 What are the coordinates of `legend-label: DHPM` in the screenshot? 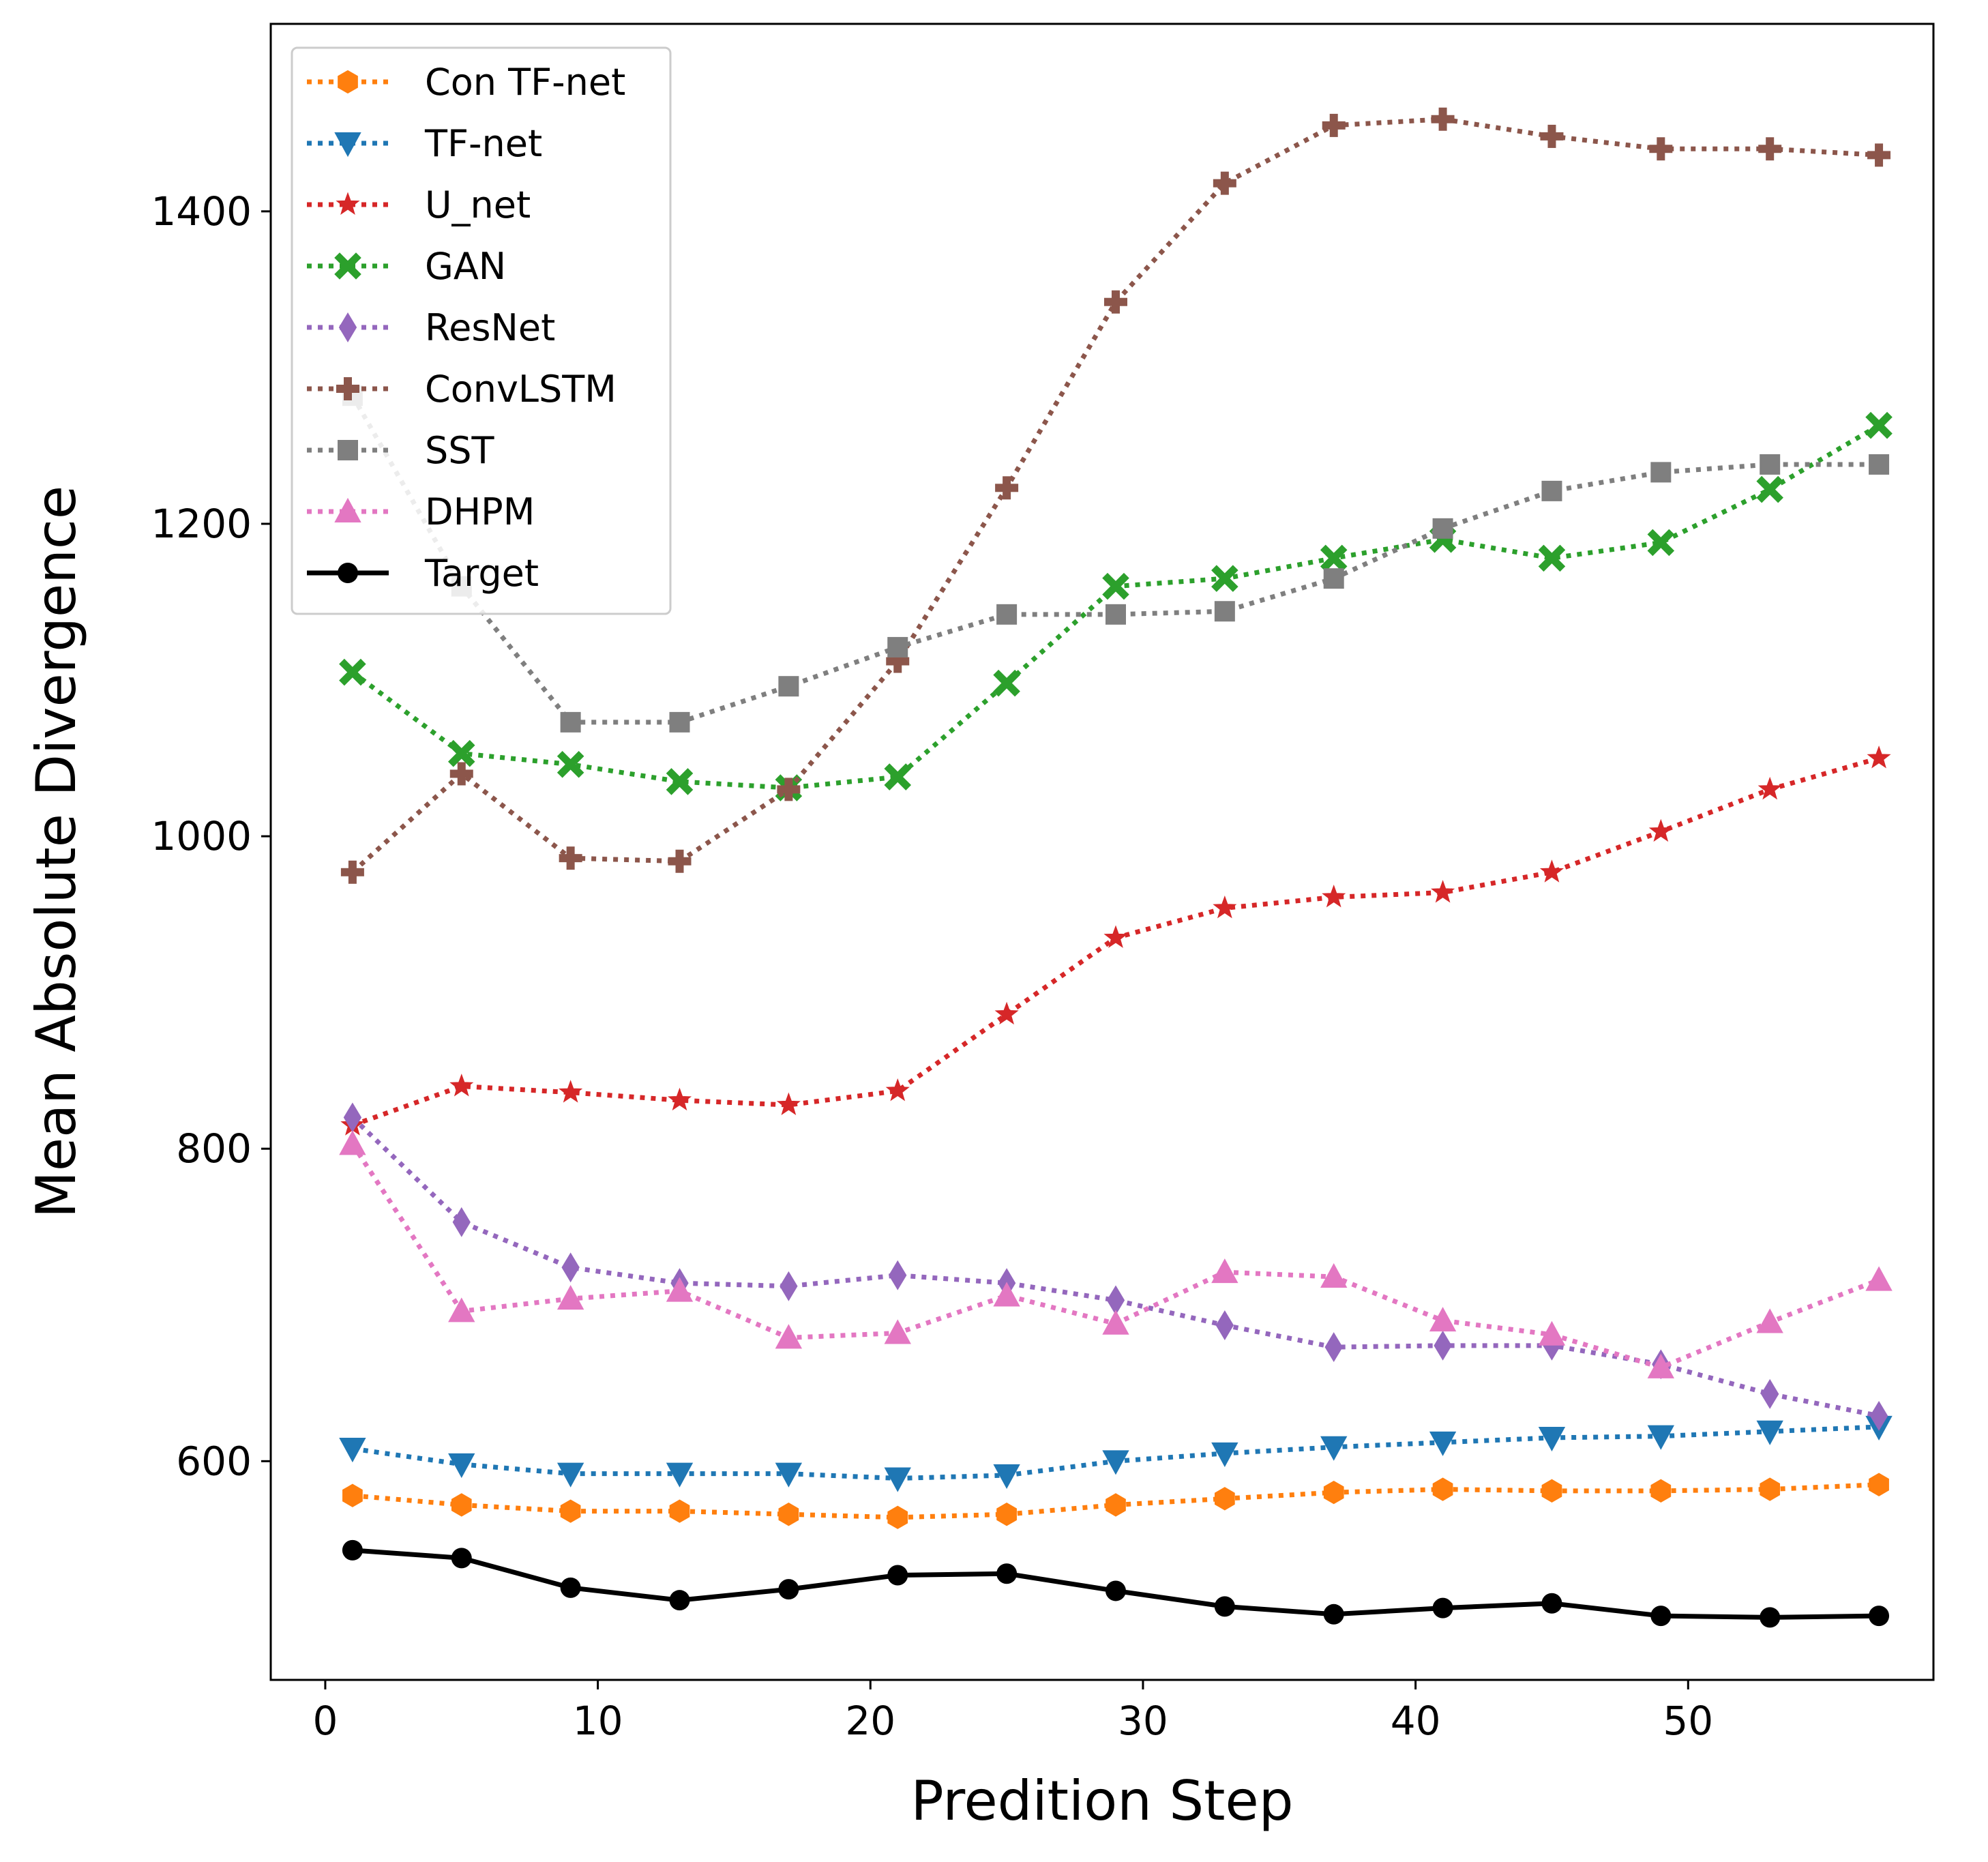 It's located at (480, 512).